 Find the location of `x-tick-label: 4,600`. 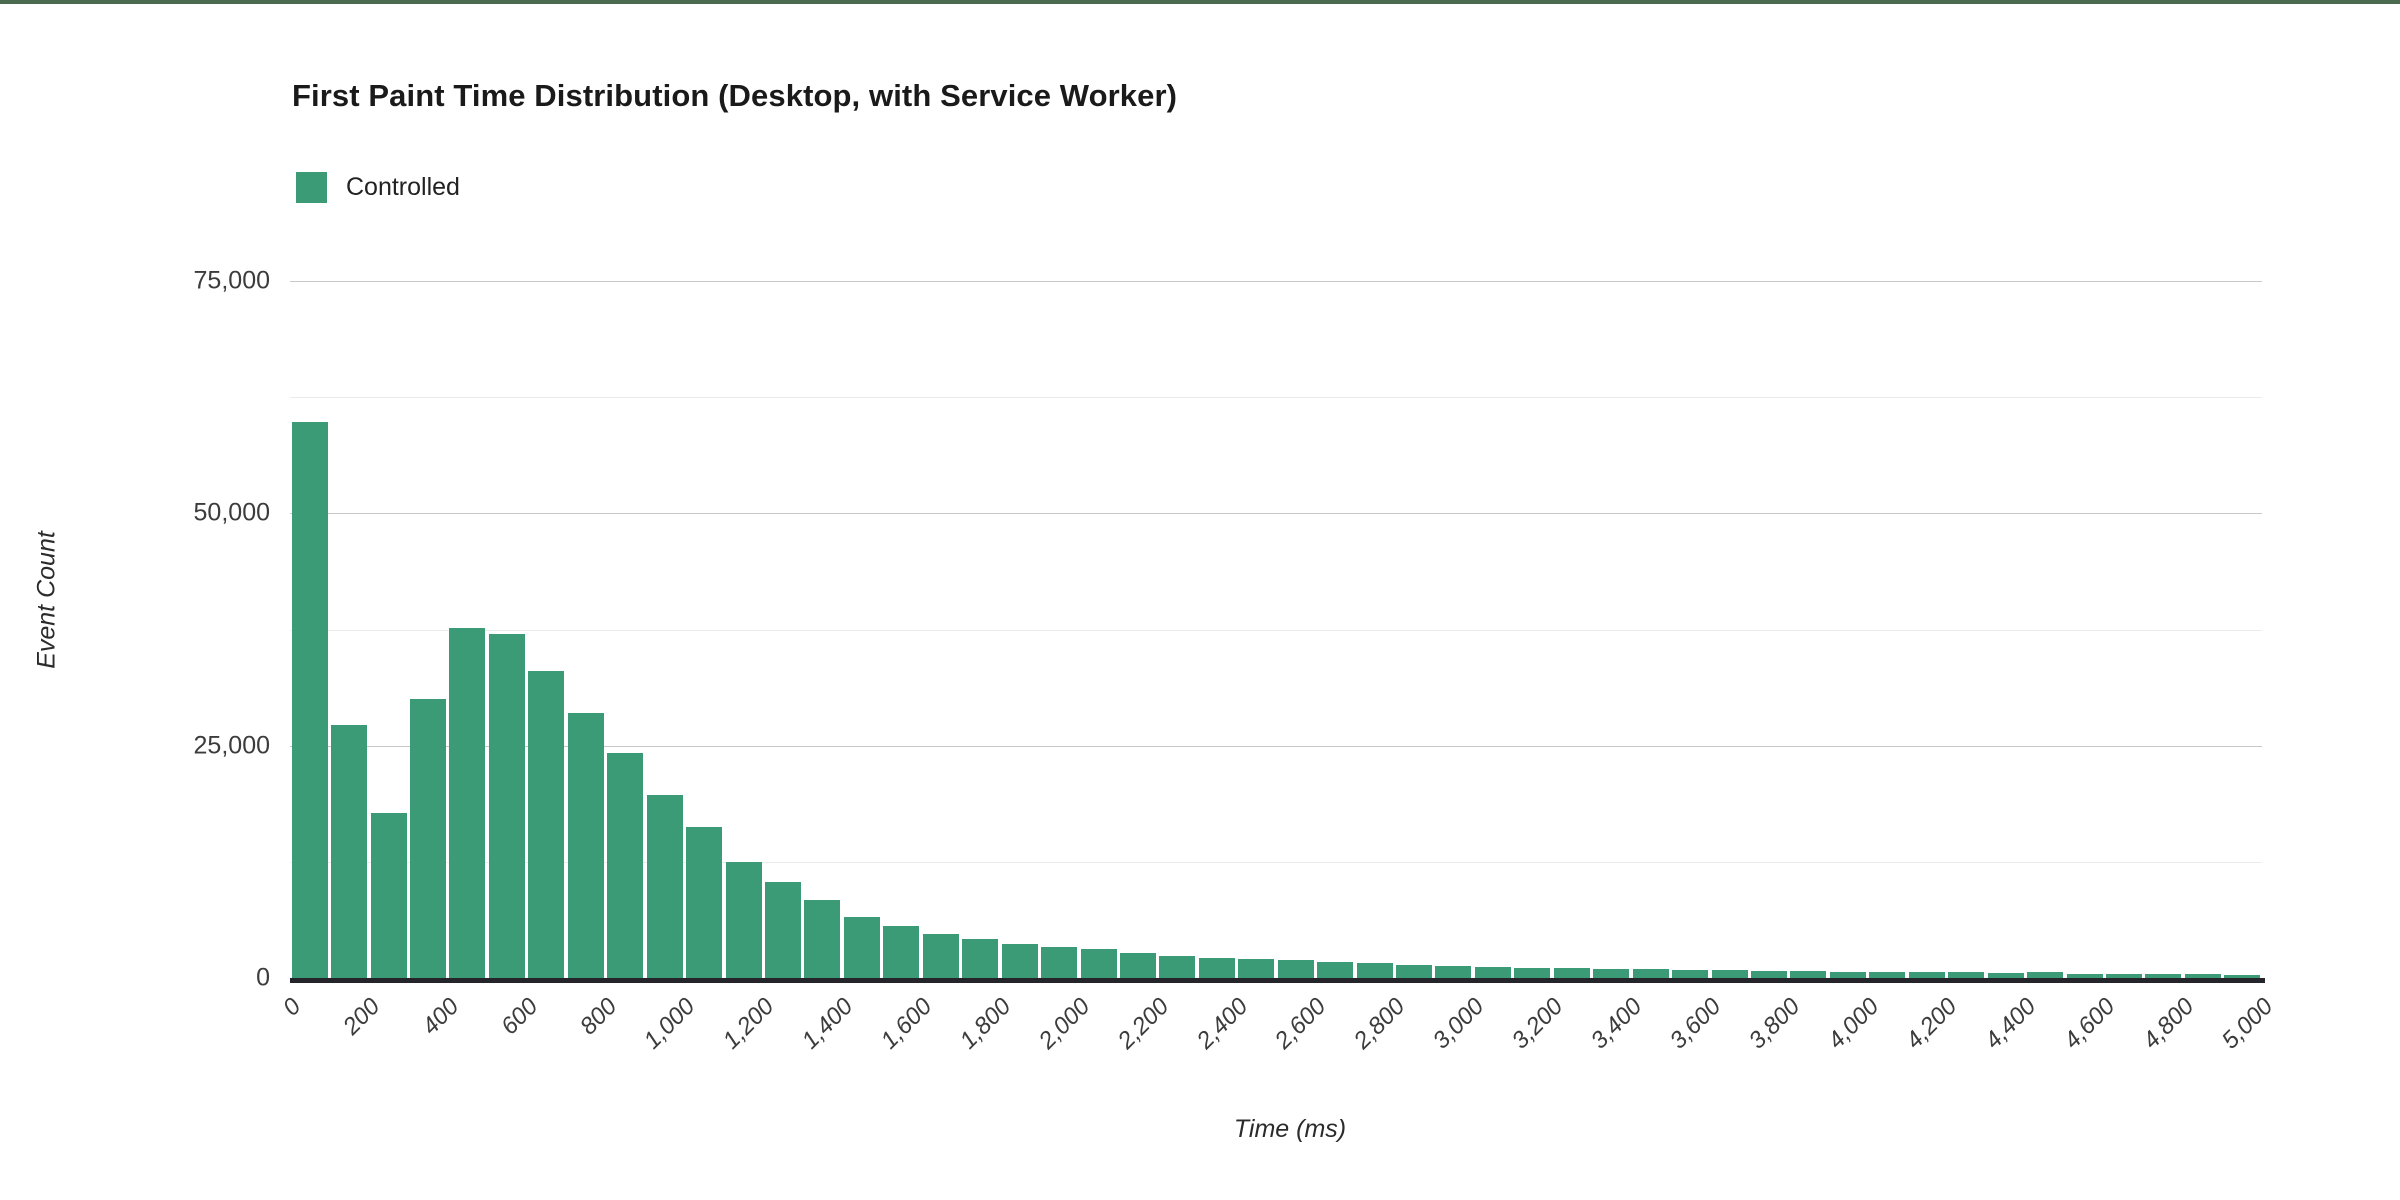

x-tick-label: 4,600 is located at coordinates (2089, 1023).